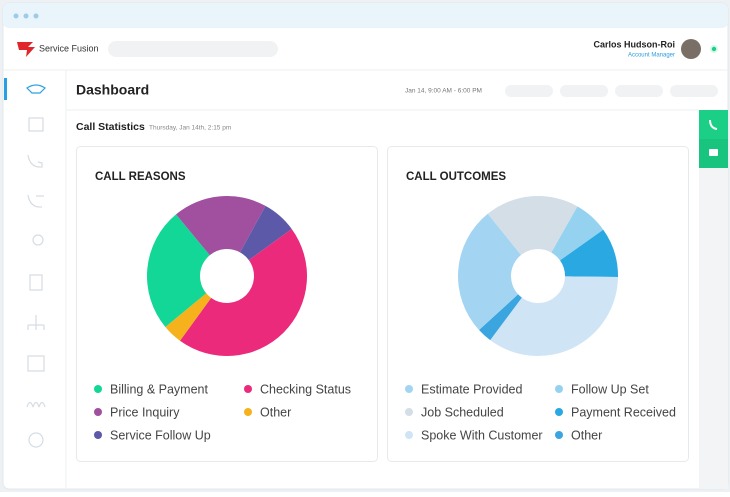  I want to click on phone-tab, so click(713, 124).